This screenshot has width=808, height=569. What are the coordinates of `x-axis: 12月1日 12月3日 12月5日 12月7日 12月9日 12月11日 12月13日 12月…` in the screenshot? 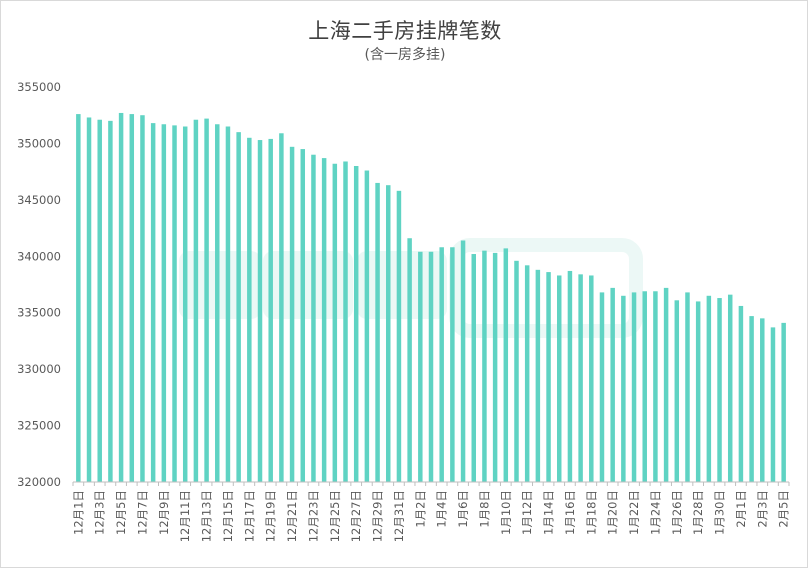 It's located at (431, 511).